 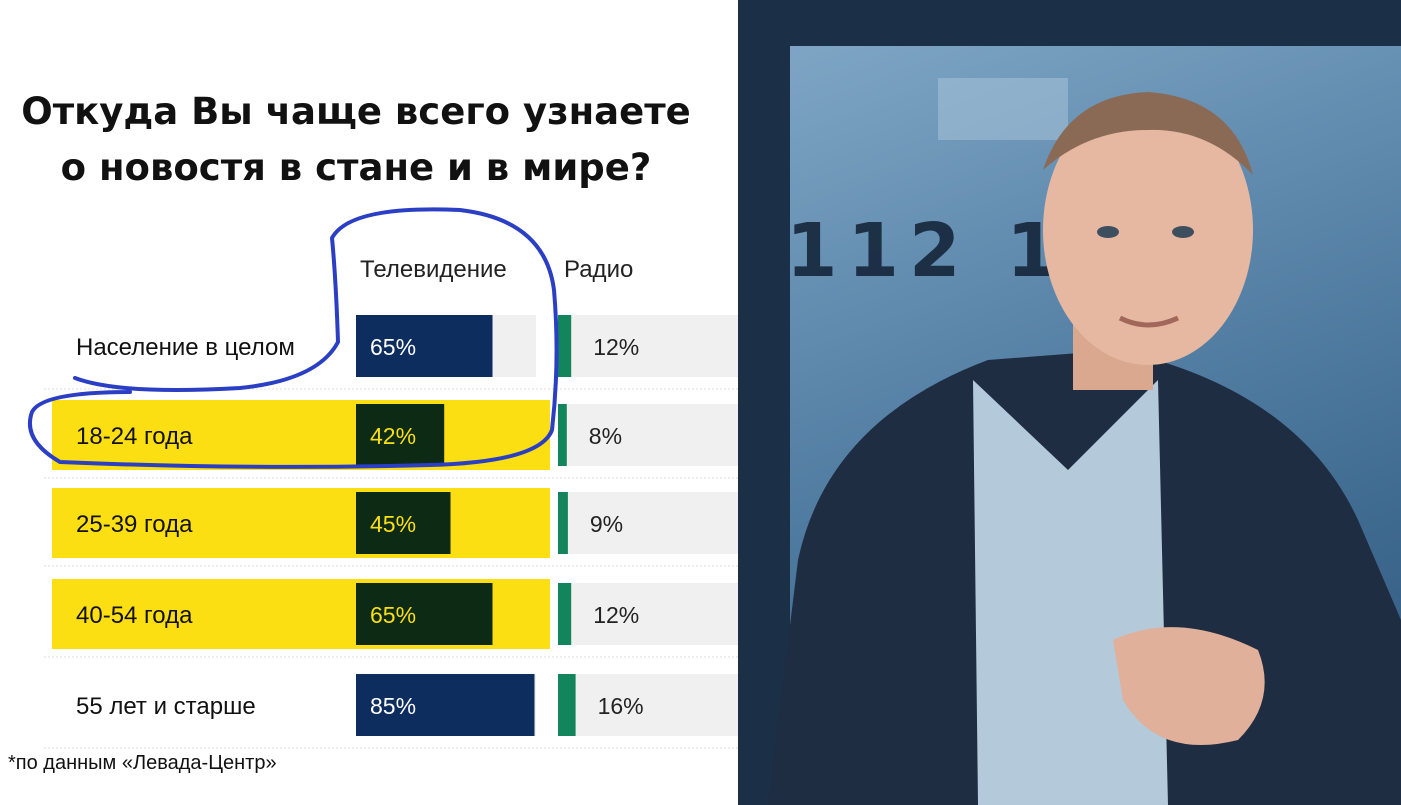 What do you see at coordinates (621, 706) in the screenshot?
I see `radio-value-label: 16%` at bounding box center [621, 706].